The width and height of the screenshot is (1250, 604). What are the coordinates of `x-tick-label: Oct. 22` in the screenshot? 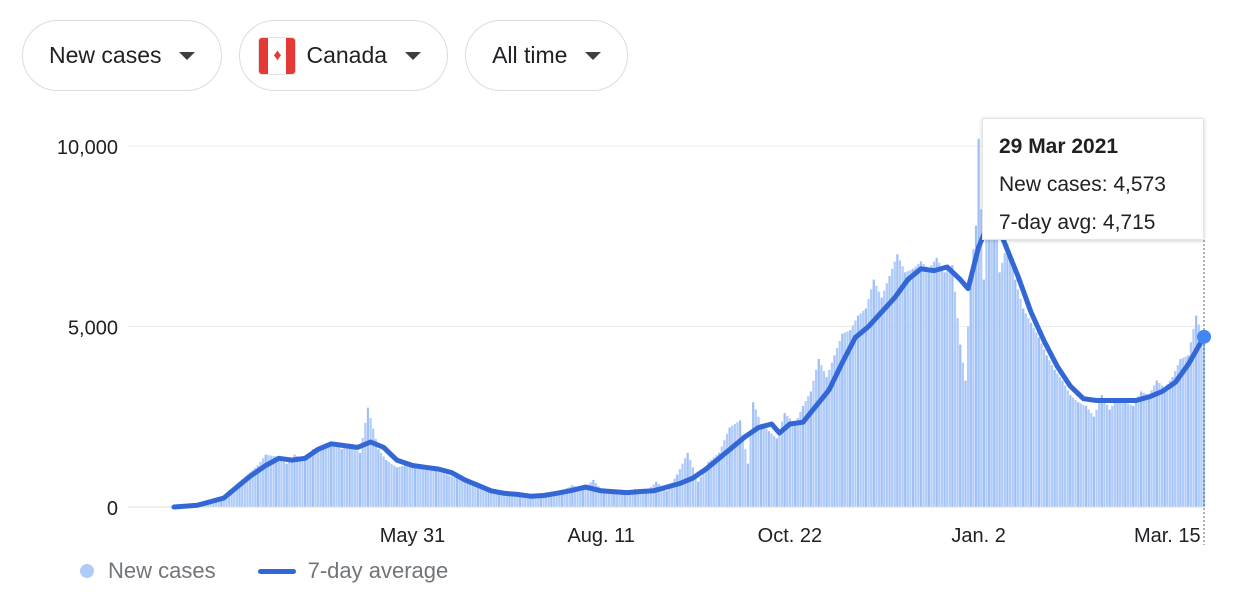 It's located at (790, 536).